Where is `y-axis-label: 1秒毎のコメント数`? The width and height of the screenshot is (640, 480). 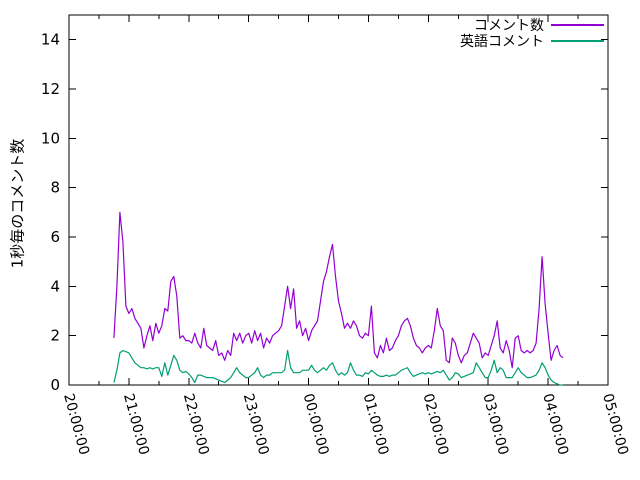 y-axis-label: 1秒毎のコメント数 is located at coordinates (17, 203).